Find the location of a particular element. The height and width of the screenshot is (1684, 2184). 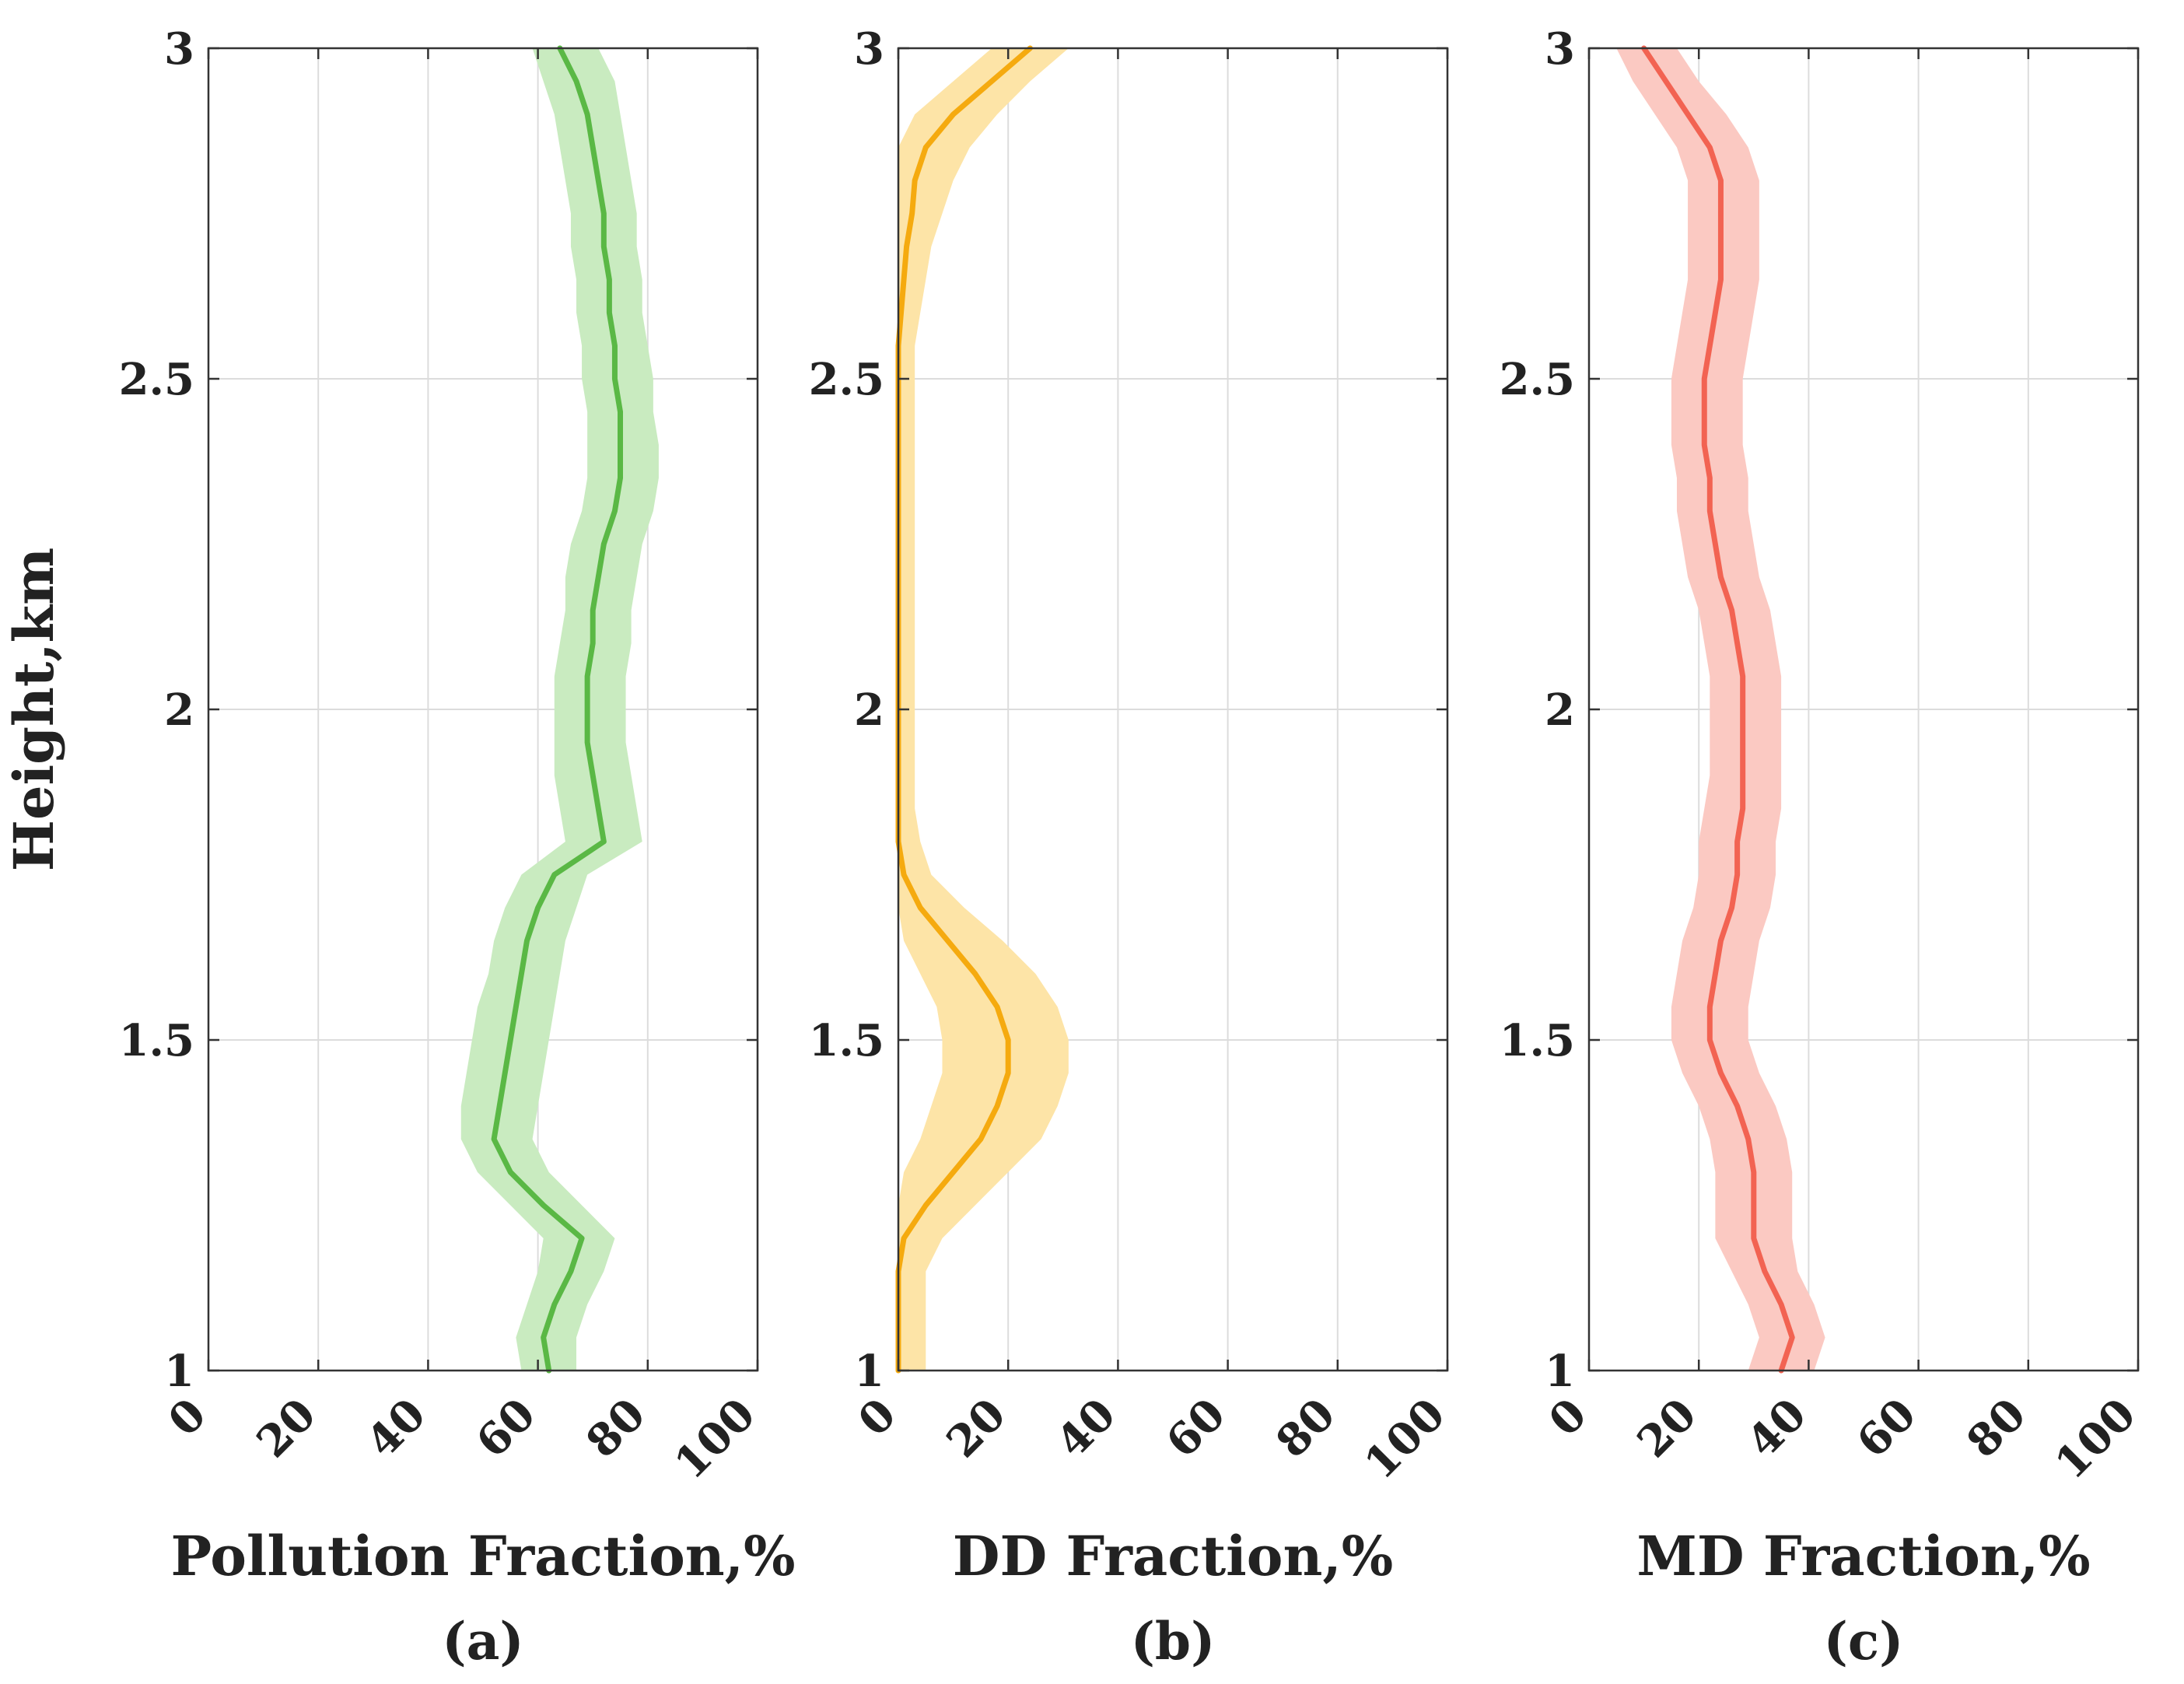

panel-label-b: (b) is located at coordinates (1174, 1641).